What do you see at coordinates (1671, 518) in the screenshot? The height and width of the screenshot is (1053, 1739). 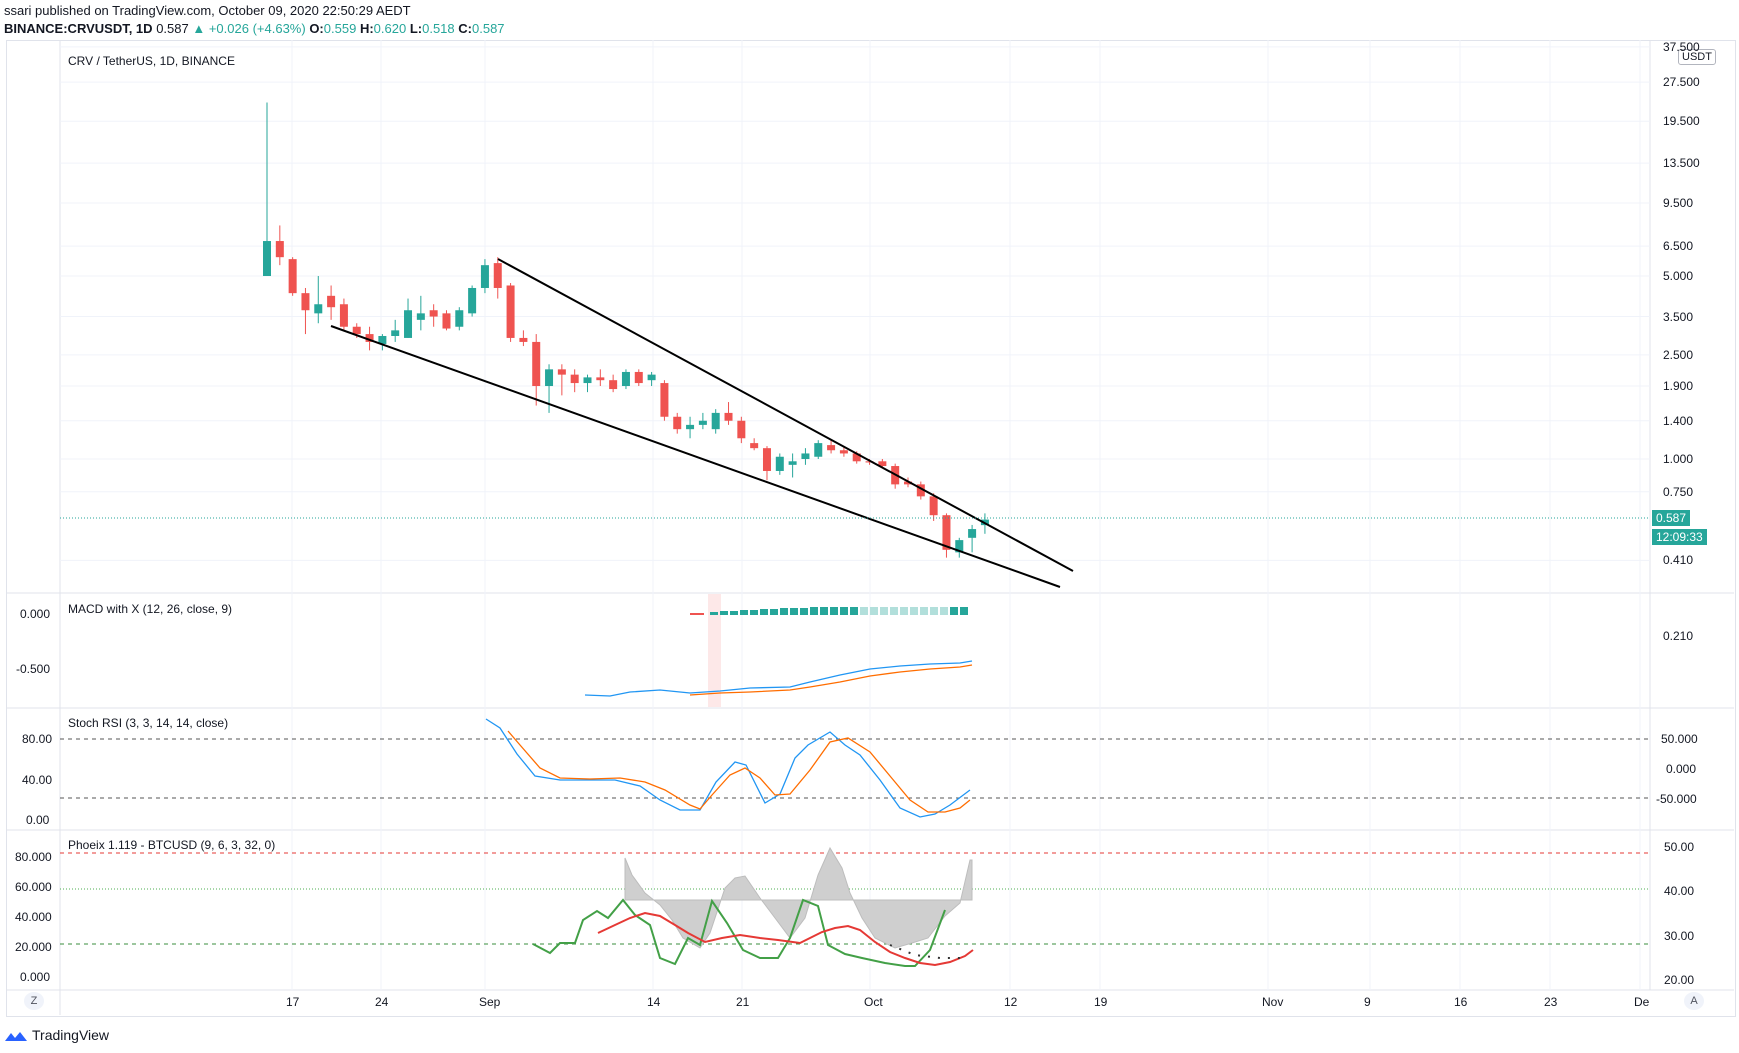 I see `last-price-tag: 0.587` at bounding box center [1671, 518].